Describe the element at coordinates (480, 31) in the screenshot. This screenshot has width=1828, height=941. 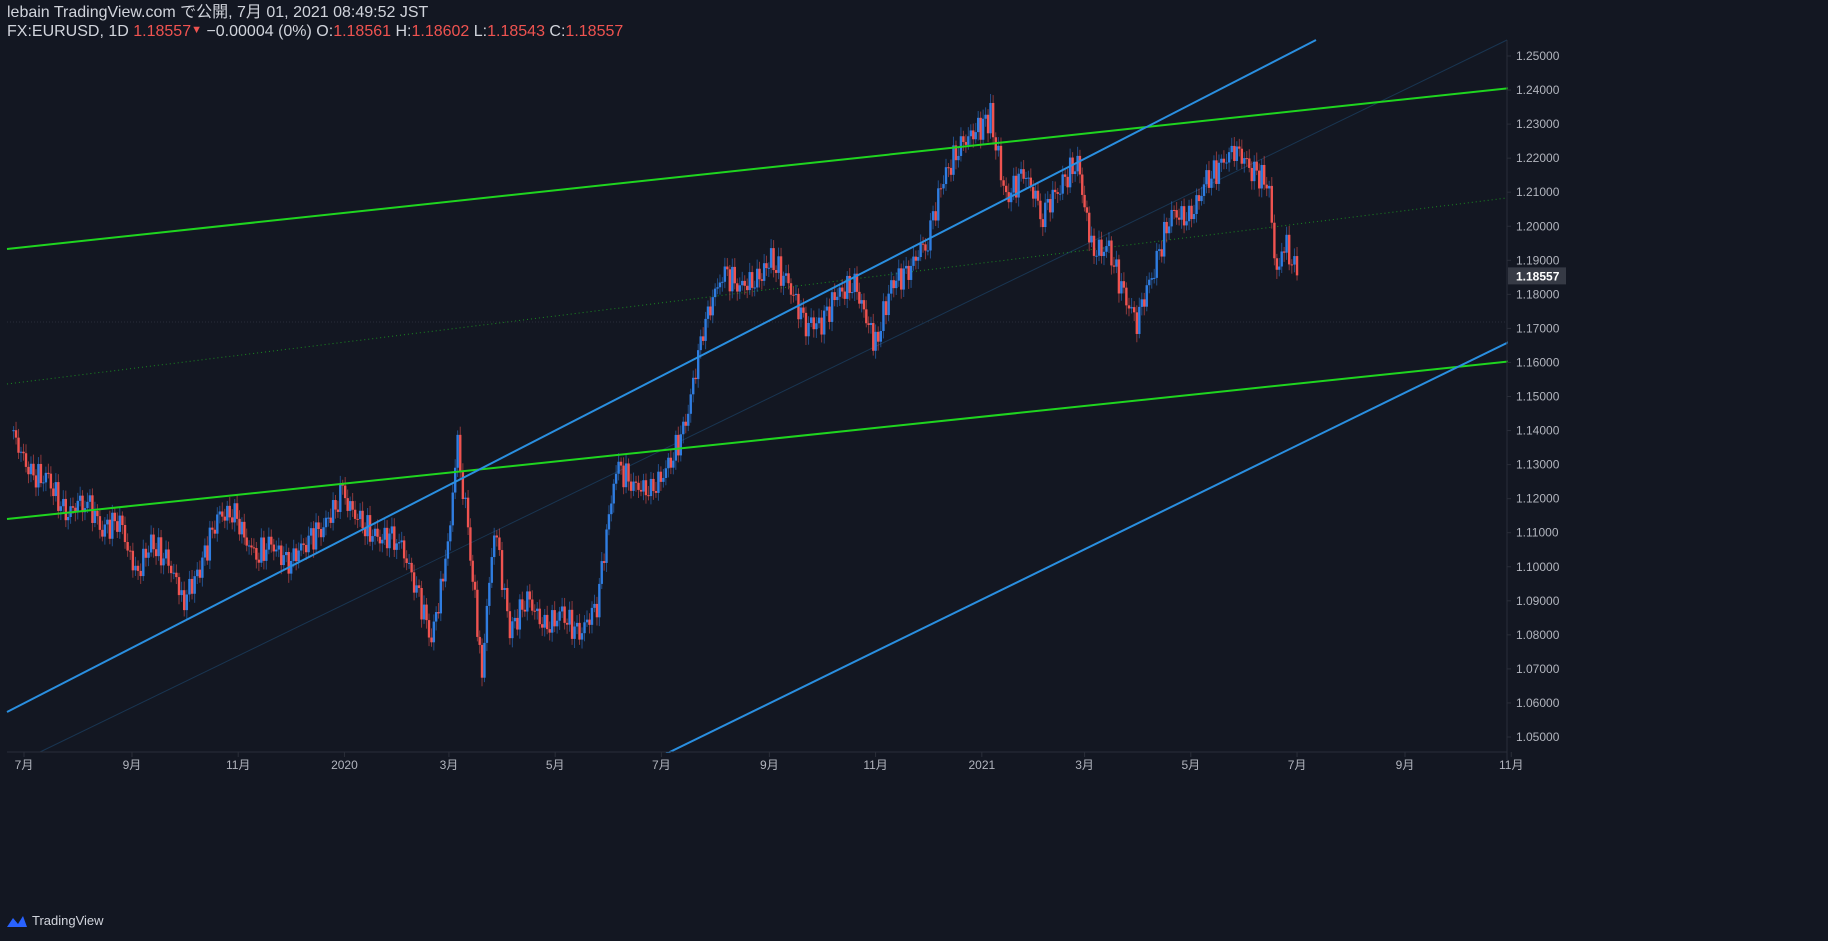
I see `low-label: L:` at that location.